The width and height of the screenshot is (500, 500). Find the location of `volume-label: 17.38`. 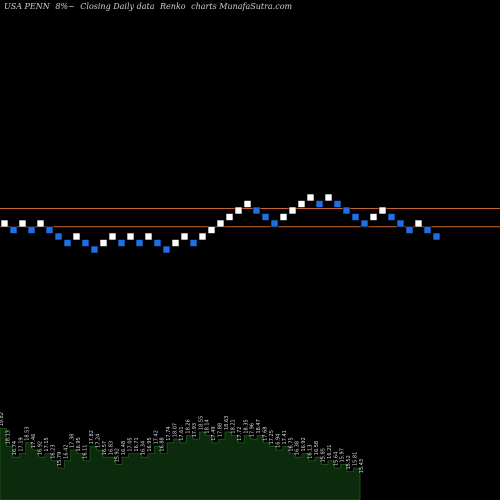

volume-label: 17.38 is located at coordinates (73, 441).